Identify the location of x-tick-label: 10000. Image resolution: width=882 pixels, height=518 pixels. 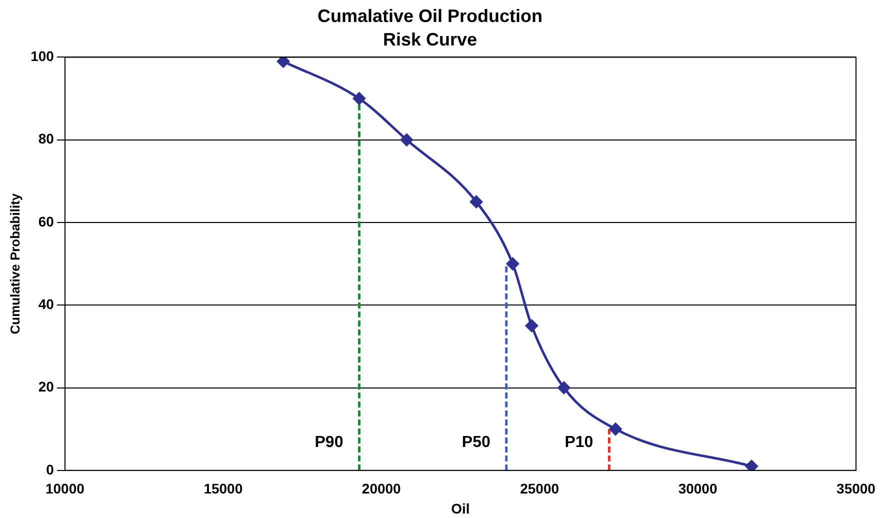
(65, 488).